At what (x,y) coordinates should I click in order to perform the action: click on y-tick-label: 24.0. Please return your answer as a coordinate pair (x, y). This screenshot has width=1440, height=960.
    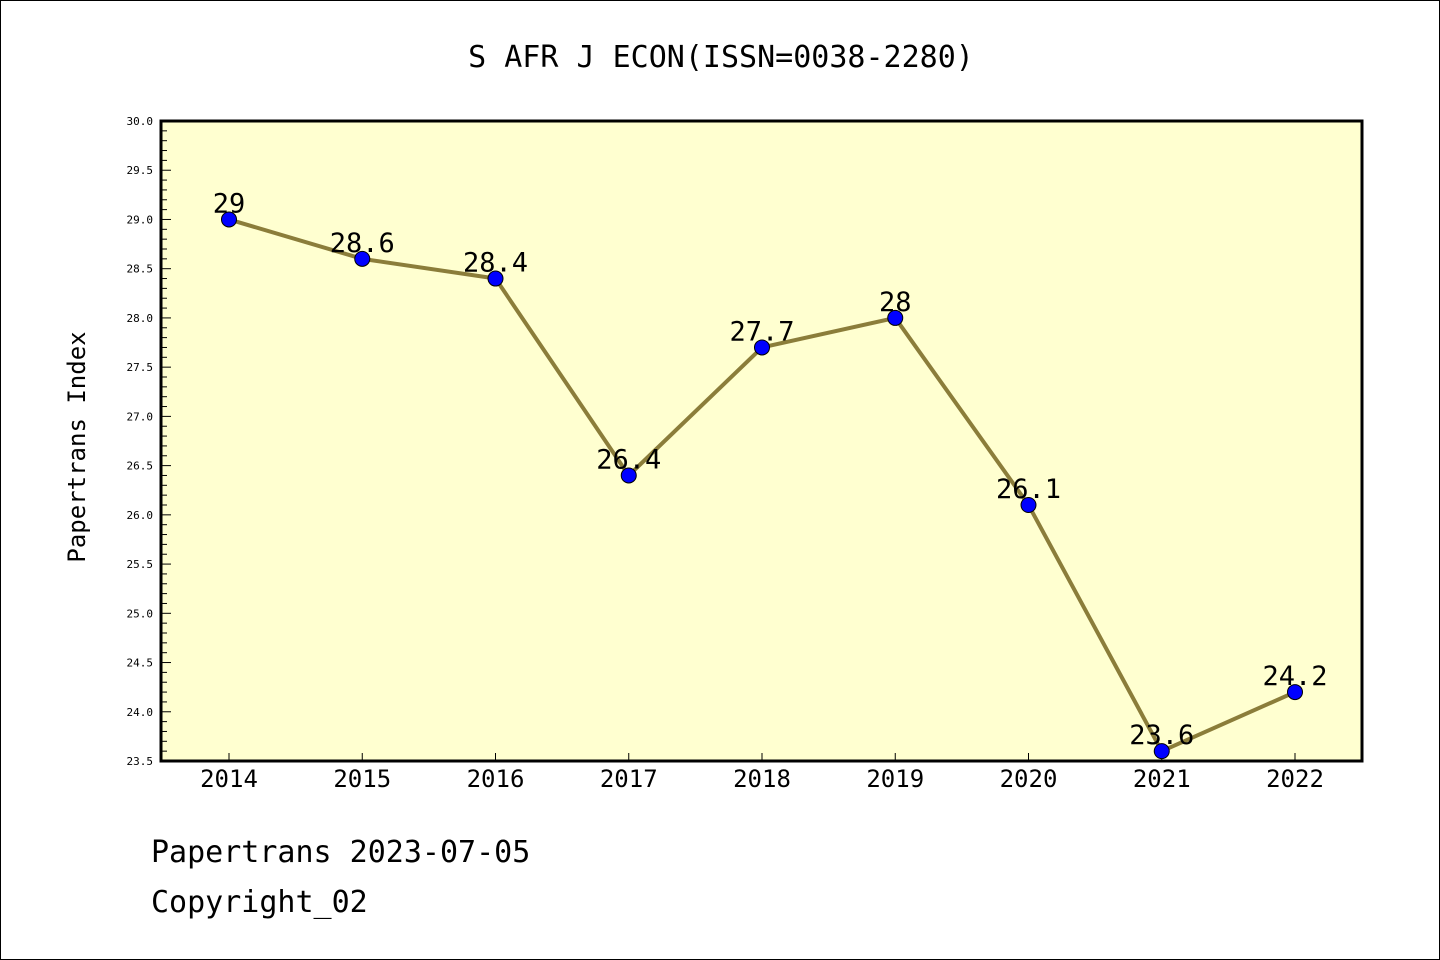
    Looking at the image, I should click on (140, 712).